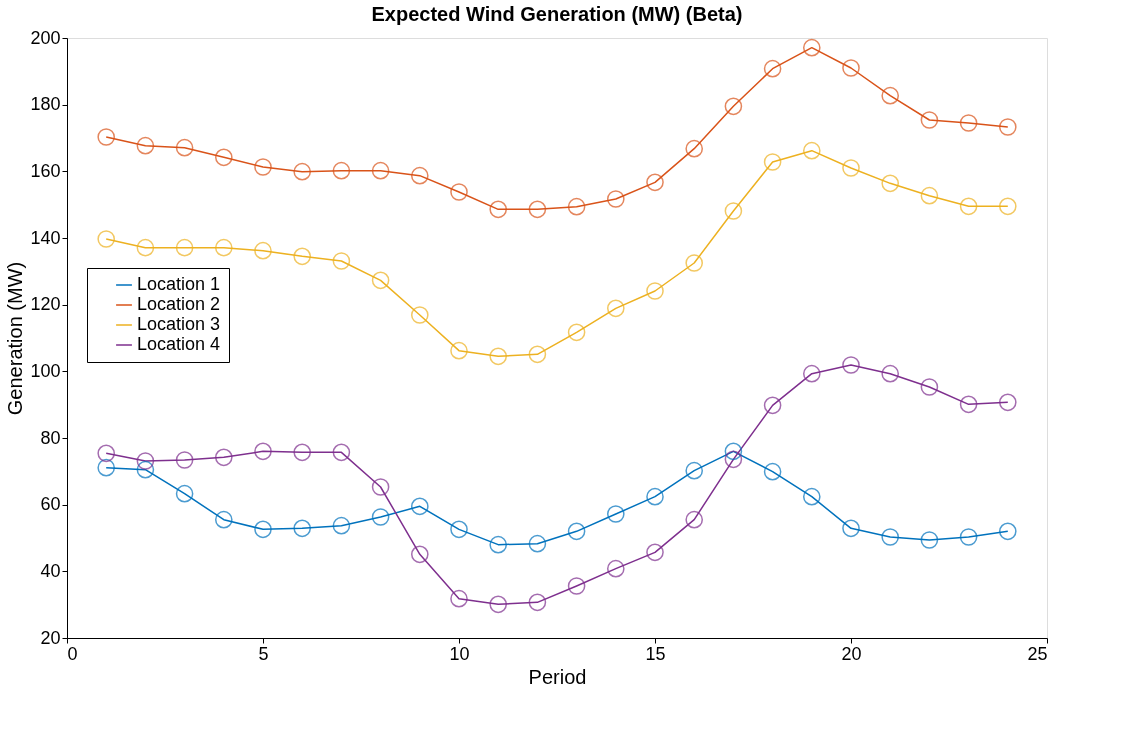 The width and height of the screenshot is (1125, 741). Describe the element at coordinates (45, 304) in the screenshot. I see `y-tick-label: 120` at that location.